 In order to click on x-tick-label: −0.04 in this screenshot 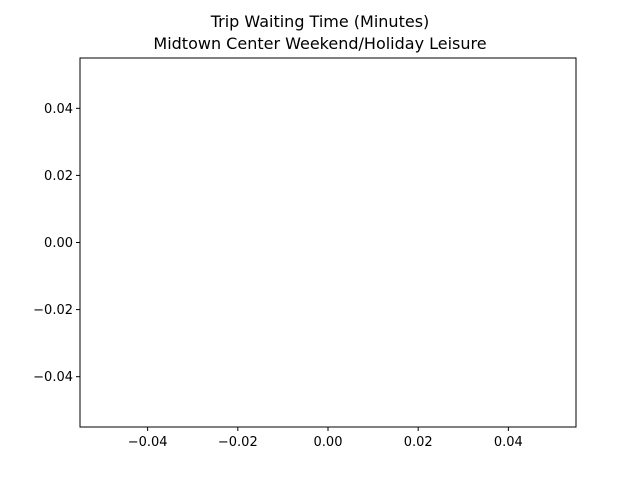, I will do `click(148, 442)`.